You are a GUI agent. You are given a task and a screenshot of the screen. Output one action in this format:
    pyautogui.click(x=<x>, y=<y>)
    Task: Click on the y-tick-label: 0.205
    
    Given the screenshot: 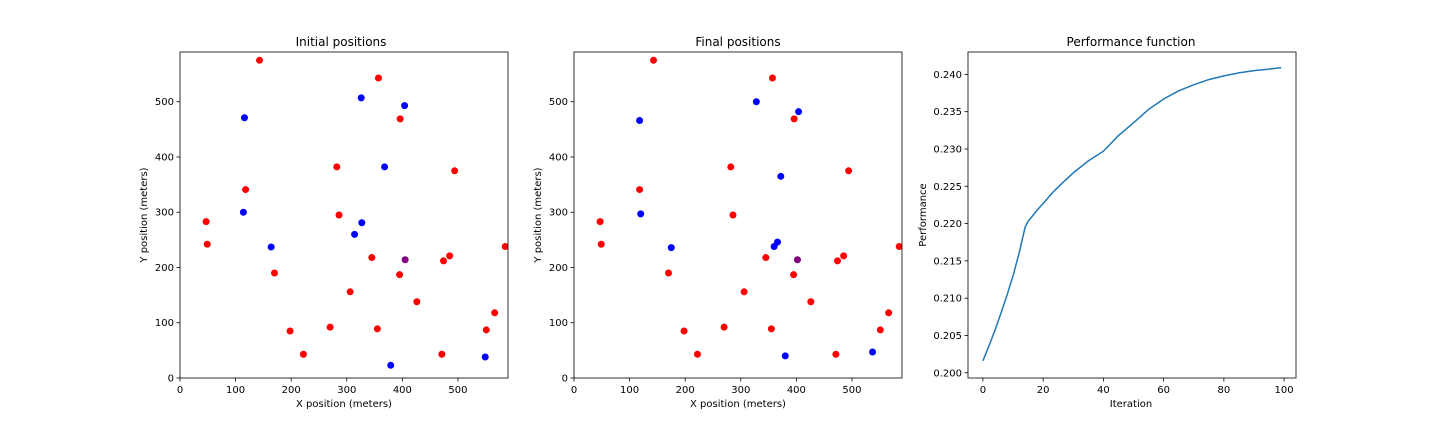 What is the action you would take?
    pyautogui.click(x=947, y=336)
    